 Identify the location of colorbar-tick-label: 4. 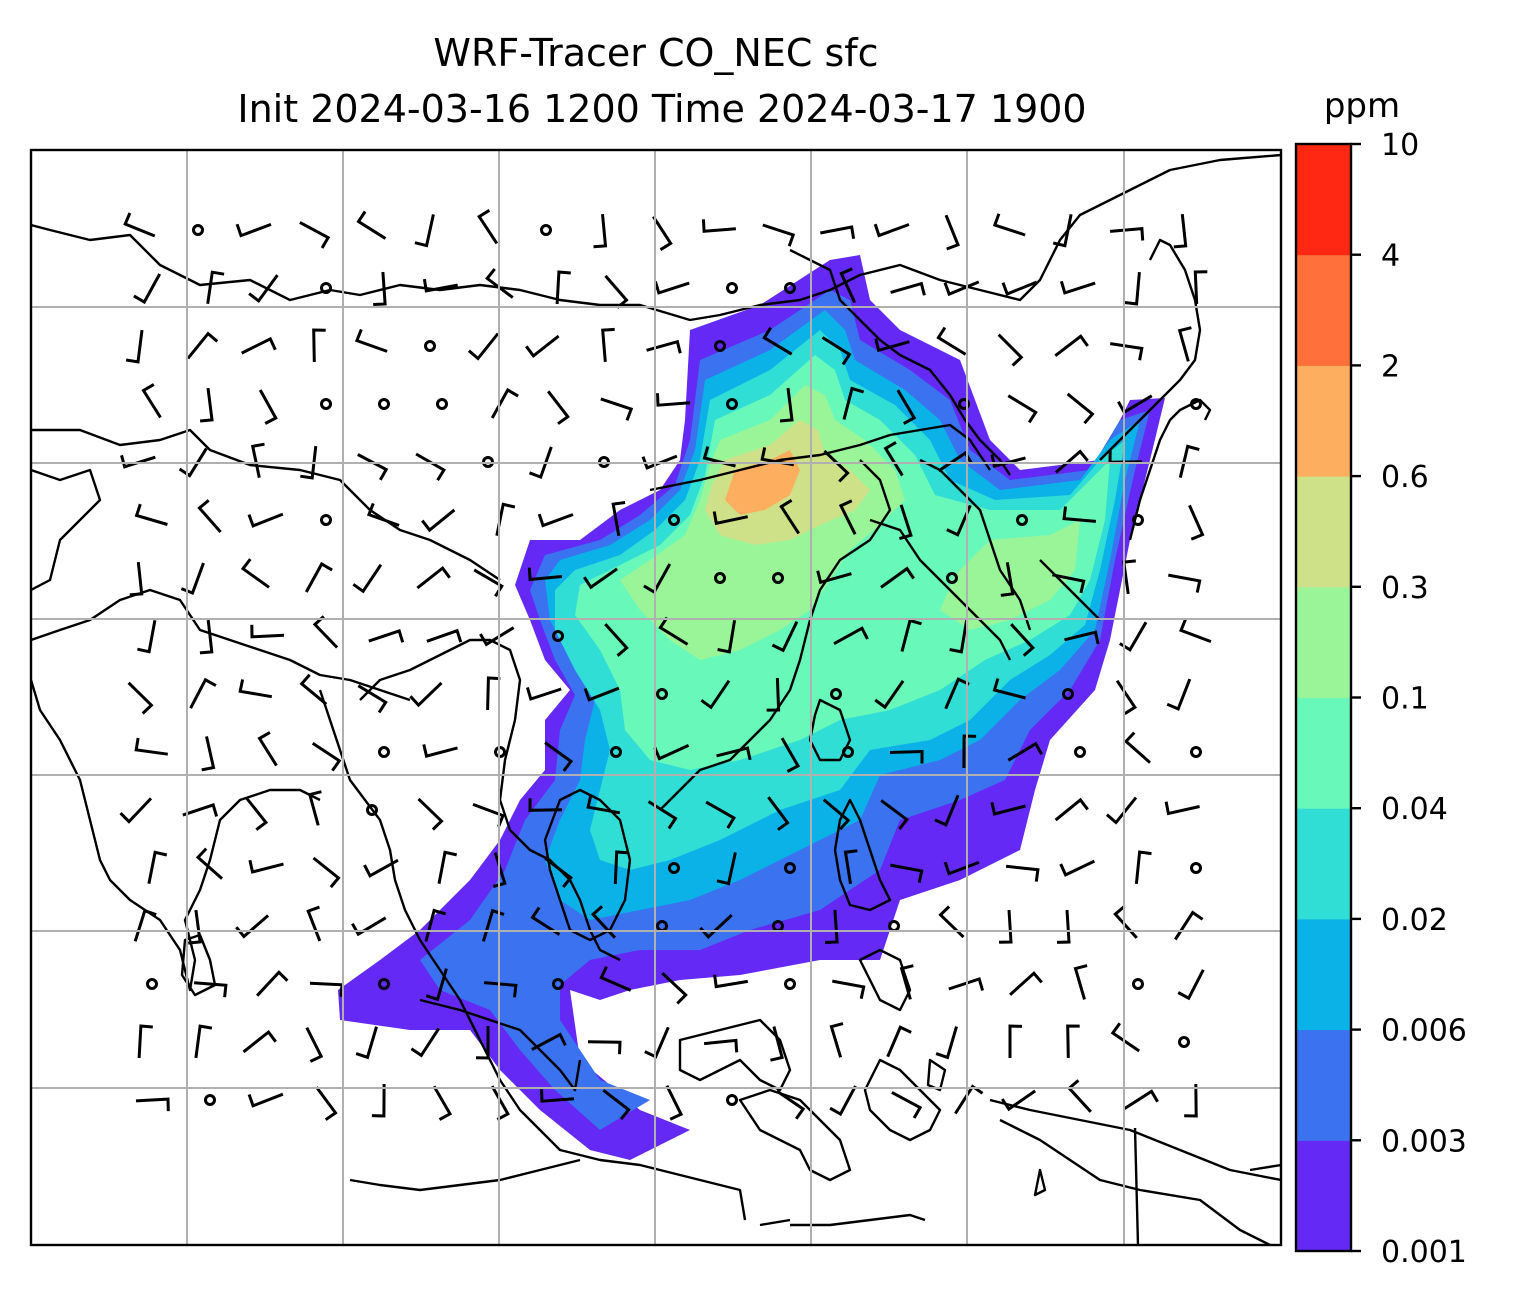
(1390, 256).